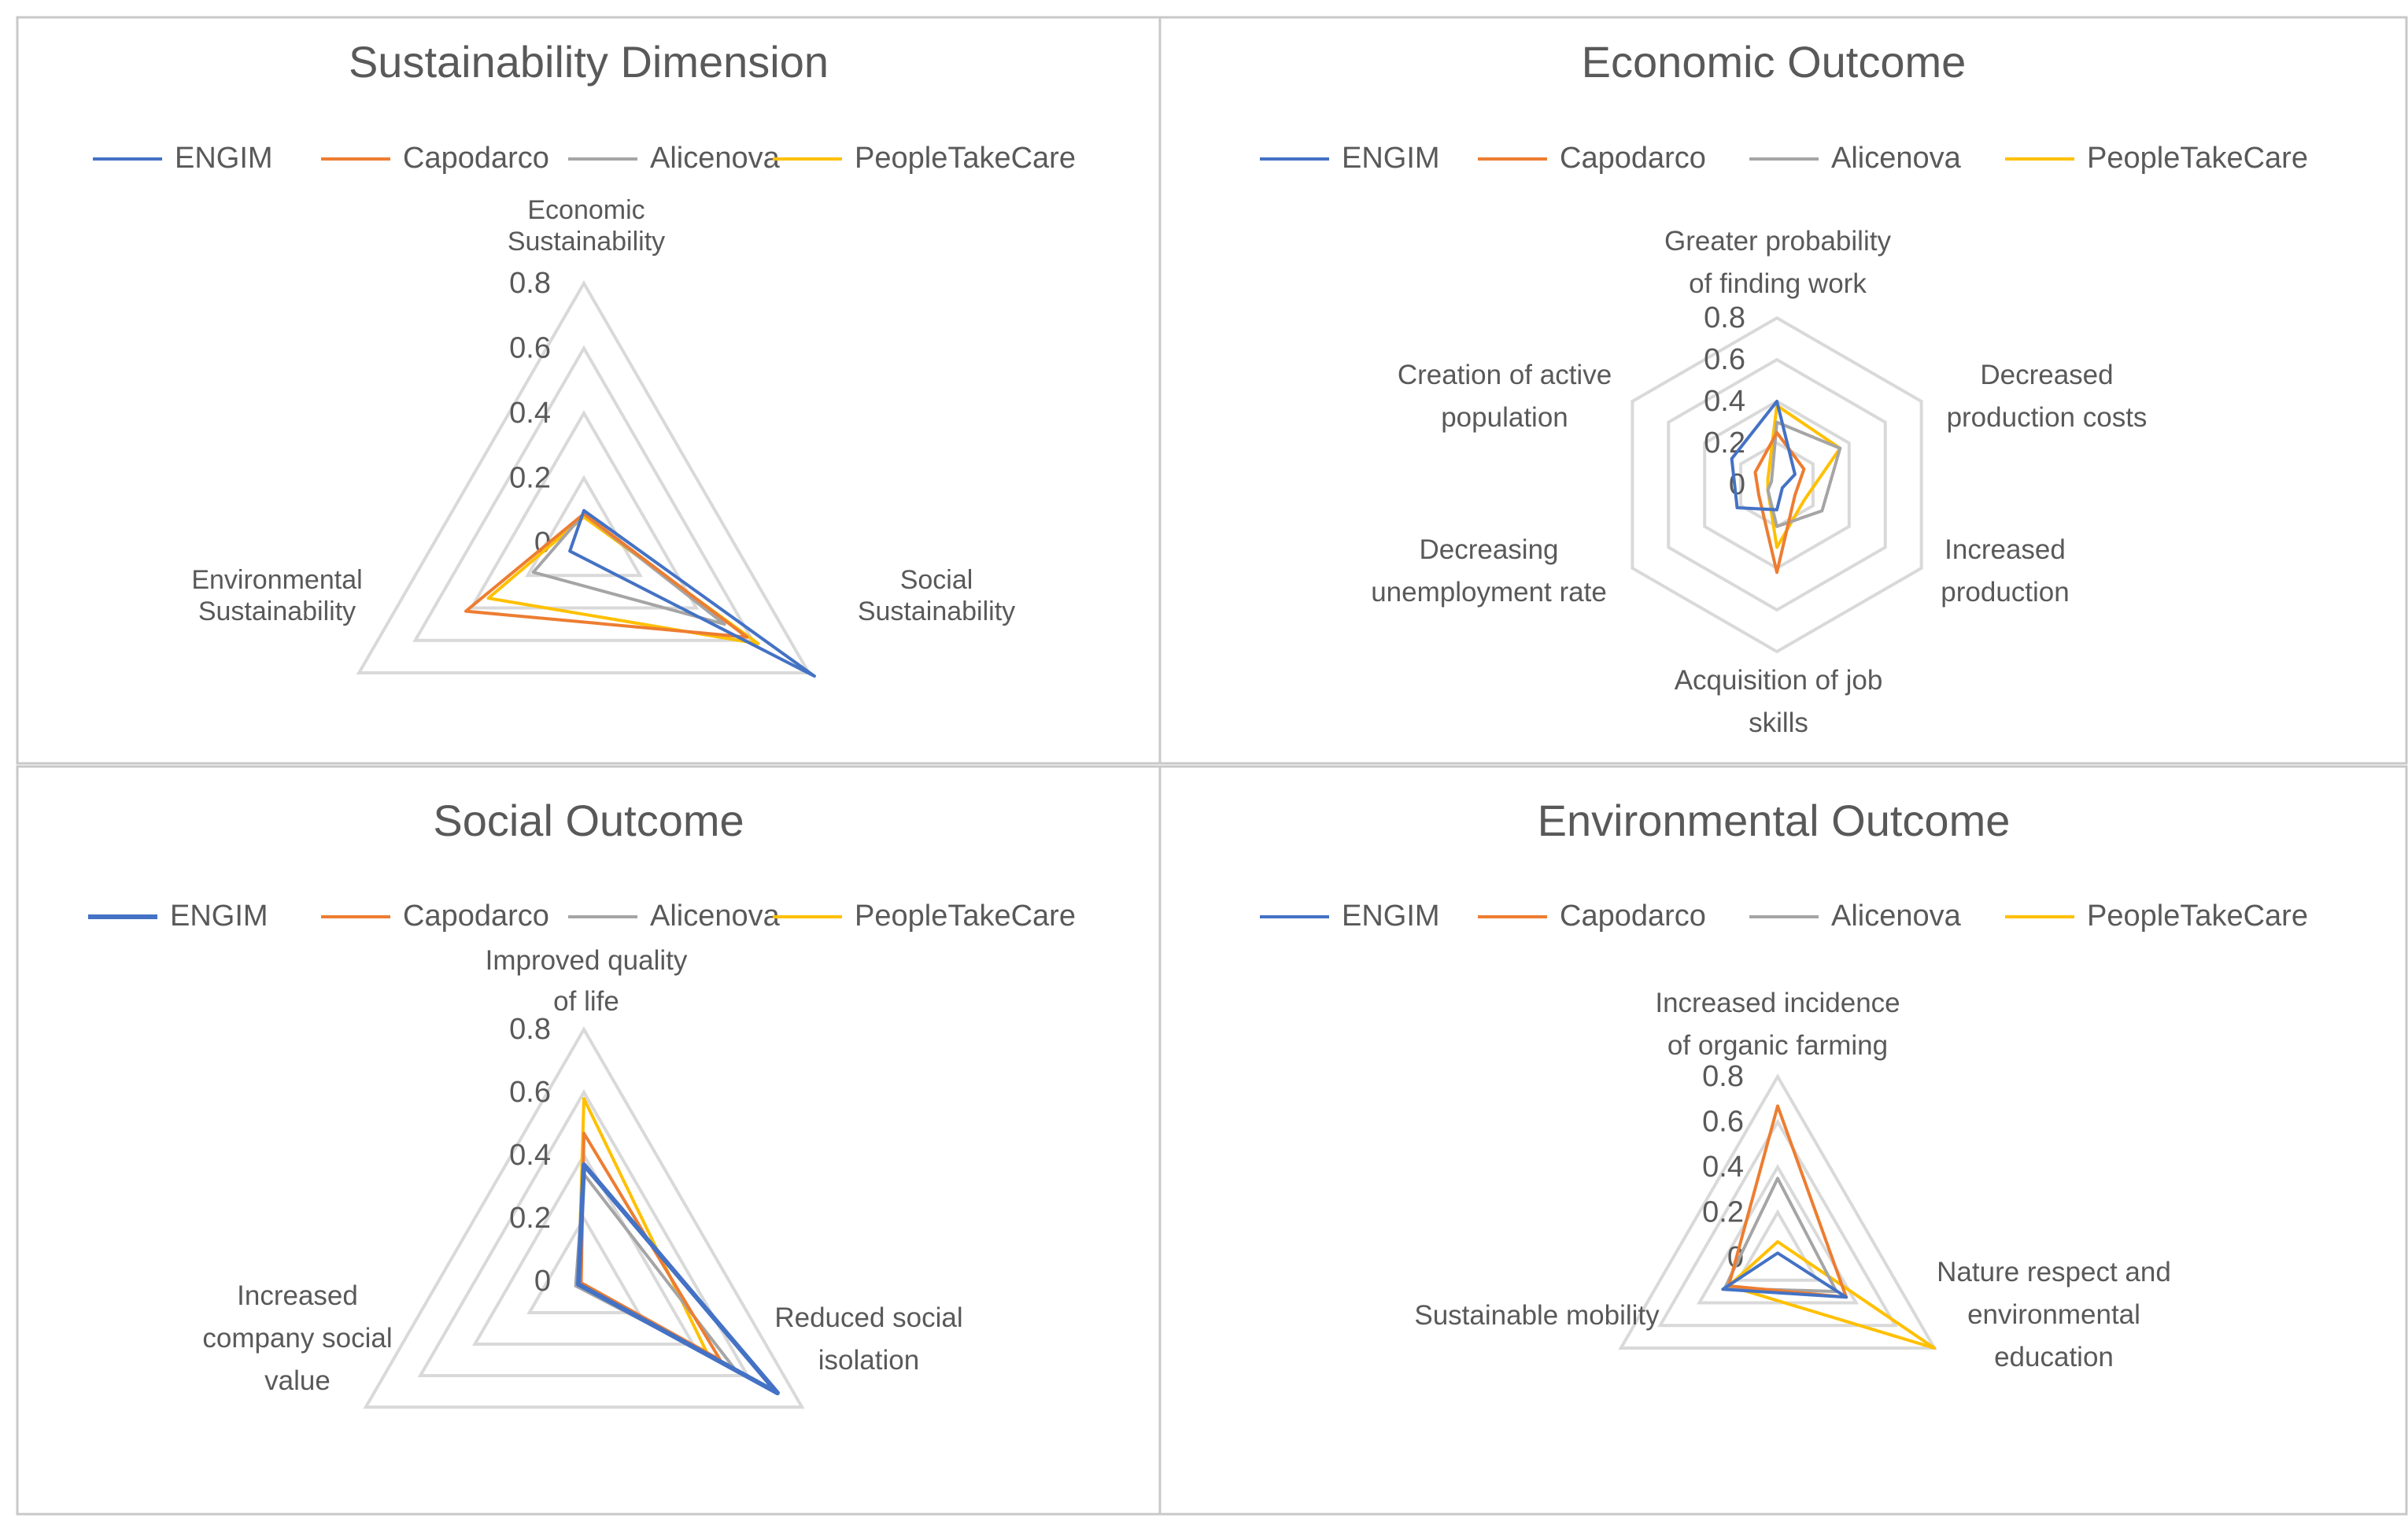  What do you see at coordinates (2054, 1357) in the screenshot?
I see `axis-label-line: education` at bounding box center [2054, 1357].